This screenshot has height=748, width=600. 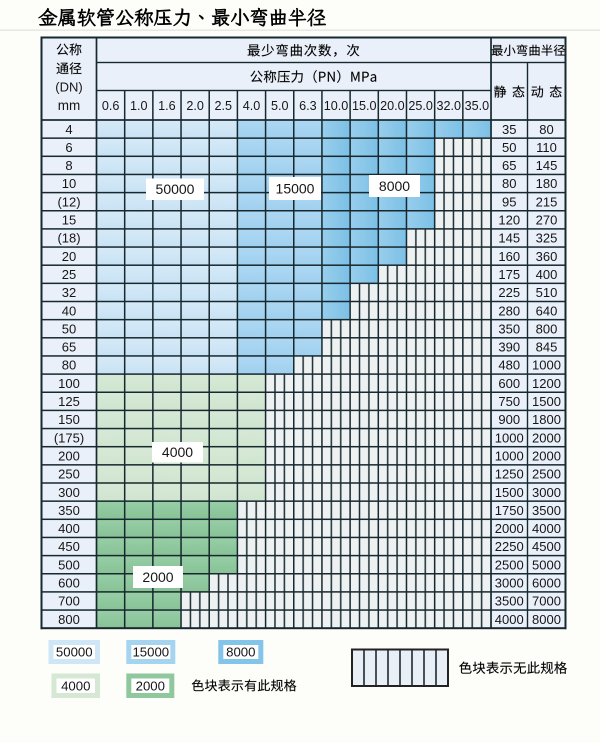 I want to click on svg-text: 110, so click(x=546, y=147).